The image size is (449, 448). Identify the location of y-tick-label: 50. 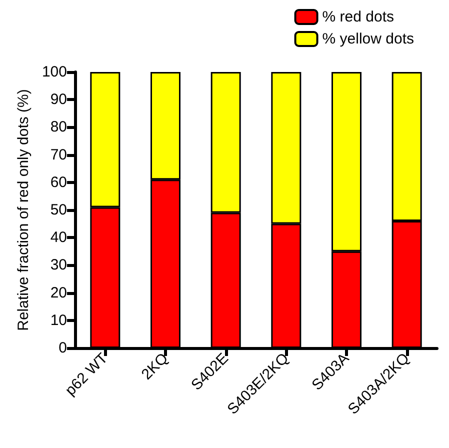
(58, 210).